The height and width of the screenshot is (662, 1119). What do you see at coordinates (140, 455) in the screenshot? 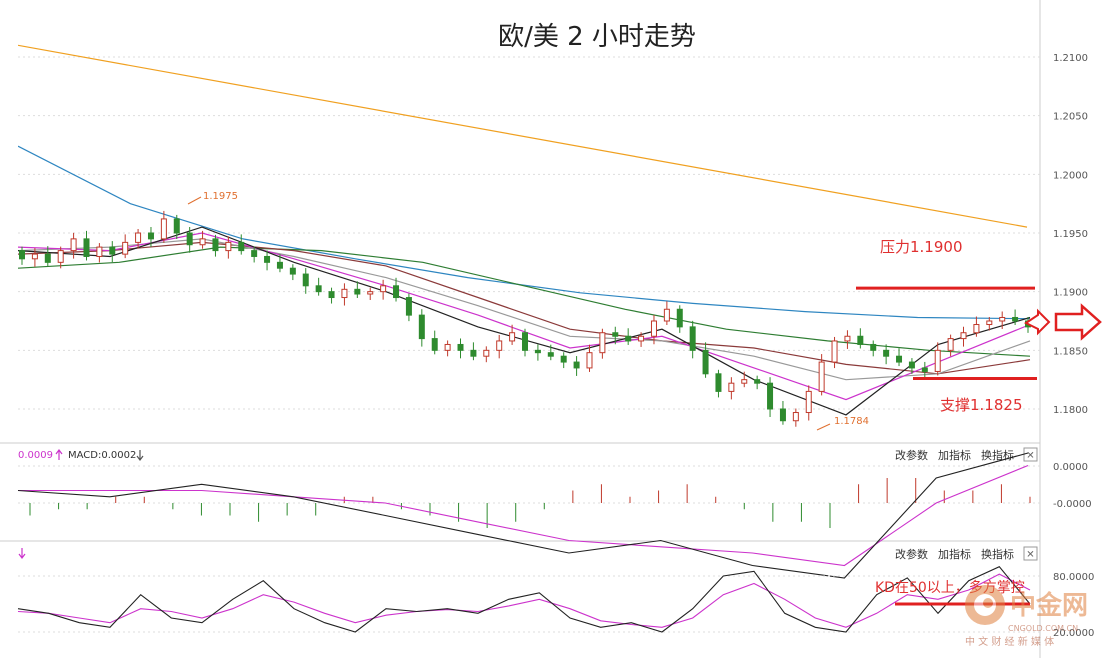
I see `arrow-down-icon` at bounding box center [140, 455].